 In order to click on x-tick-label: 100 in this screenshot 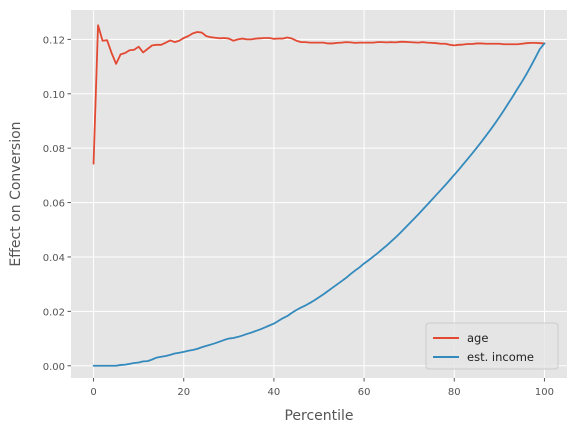, I will do `click(544, 392)`.